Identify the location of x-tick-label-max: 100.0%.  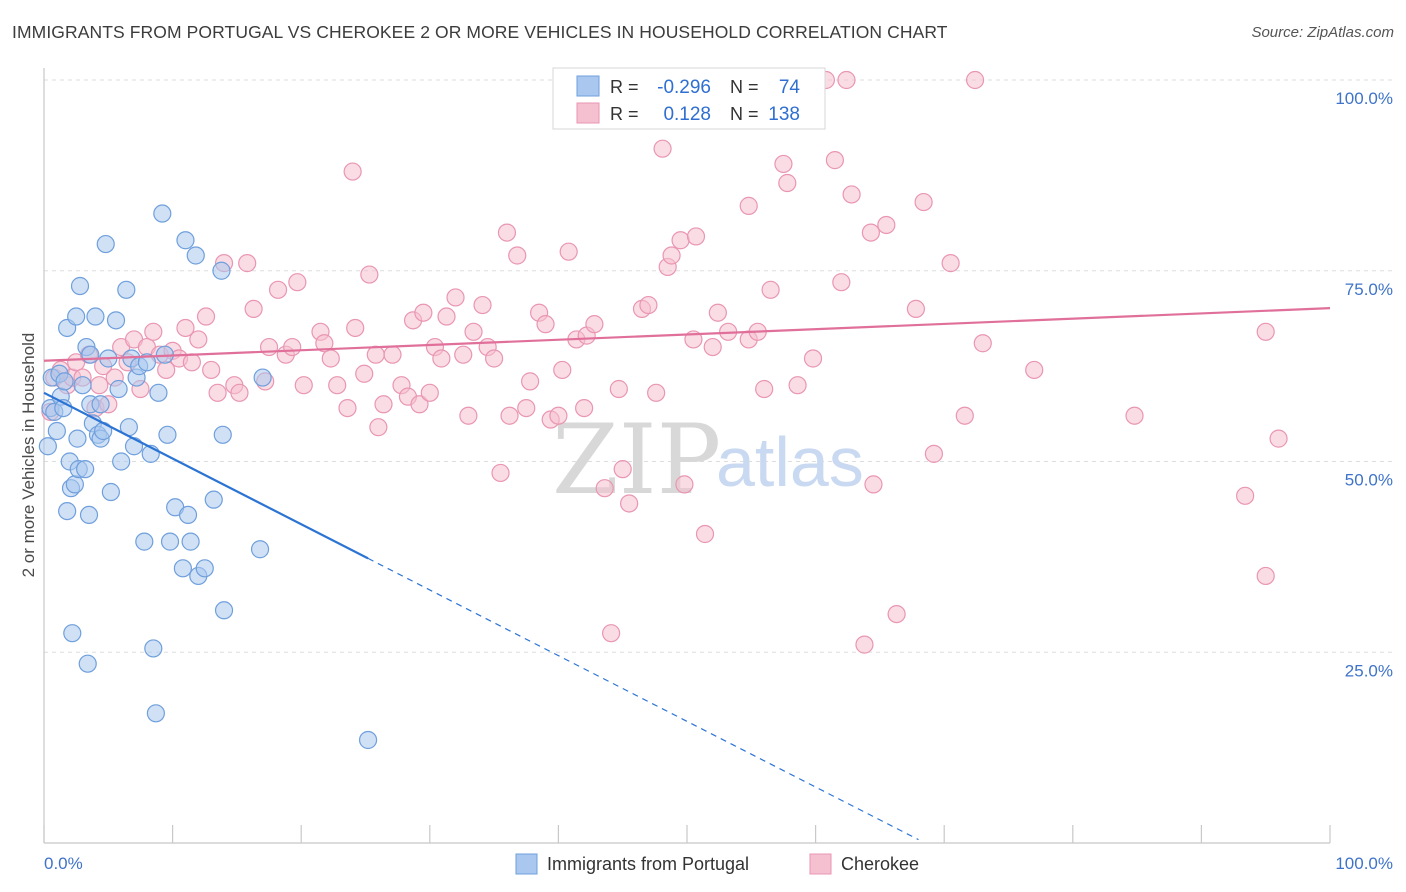
(1364, 863).